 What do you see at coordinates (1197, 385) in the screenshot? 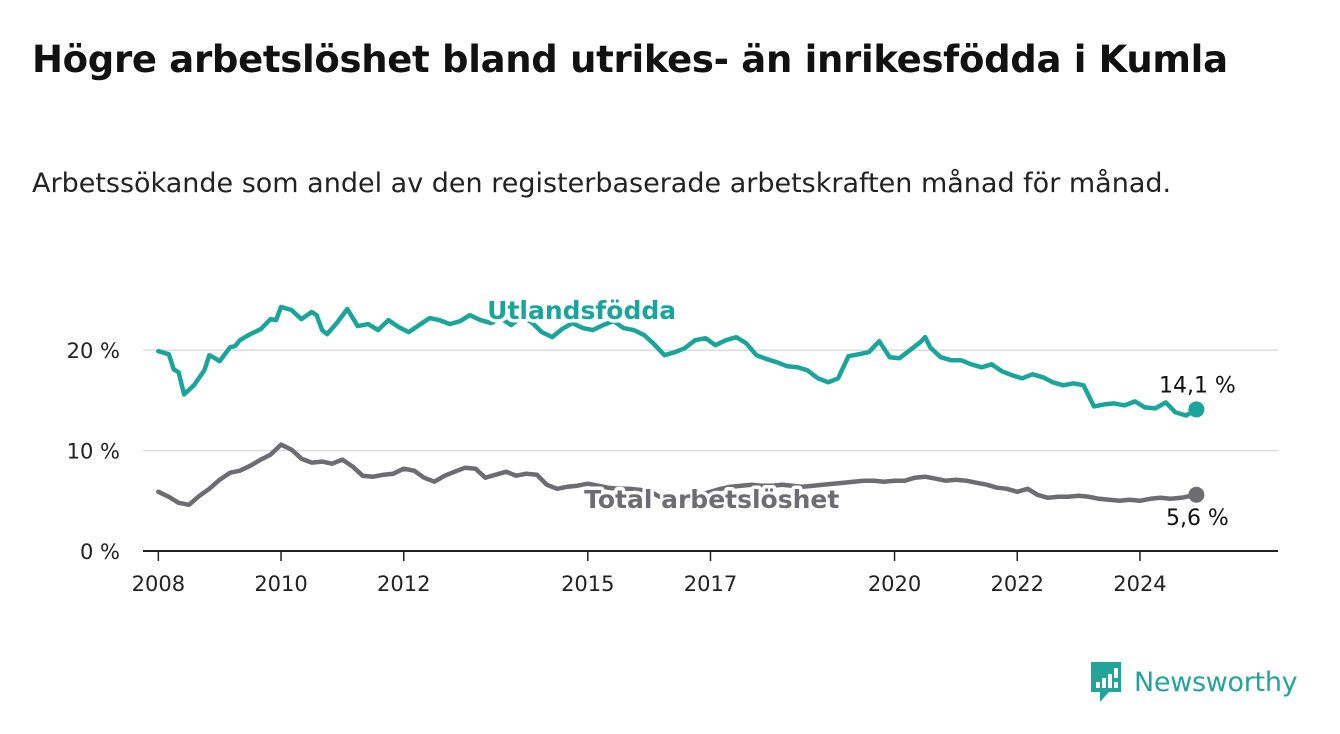
I see `end-label-utlandsfodda: 14,1 %` at bounding box center [1197, 385].